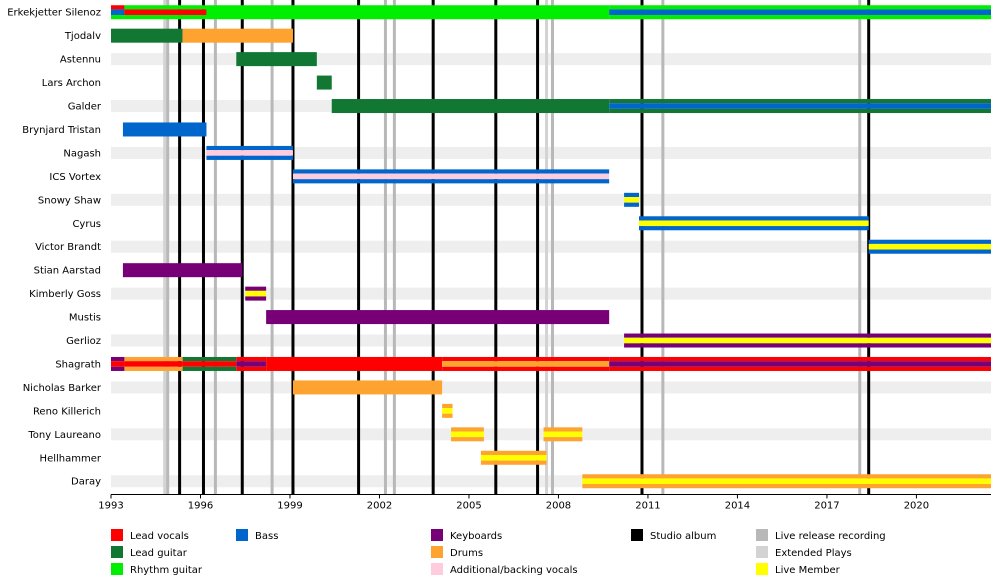  I want to click on member-label: Victor Brandt, so click(68, 247).